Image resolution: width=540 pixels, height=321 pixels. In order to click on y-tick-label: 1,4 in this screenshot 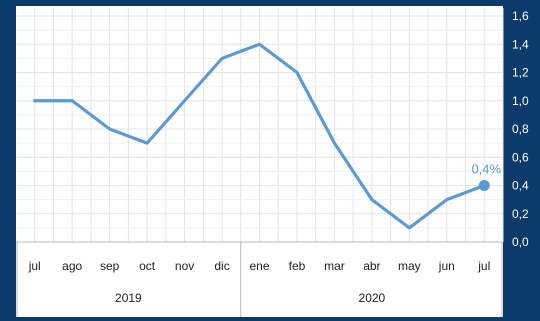, I will do `click(520, 44)`.